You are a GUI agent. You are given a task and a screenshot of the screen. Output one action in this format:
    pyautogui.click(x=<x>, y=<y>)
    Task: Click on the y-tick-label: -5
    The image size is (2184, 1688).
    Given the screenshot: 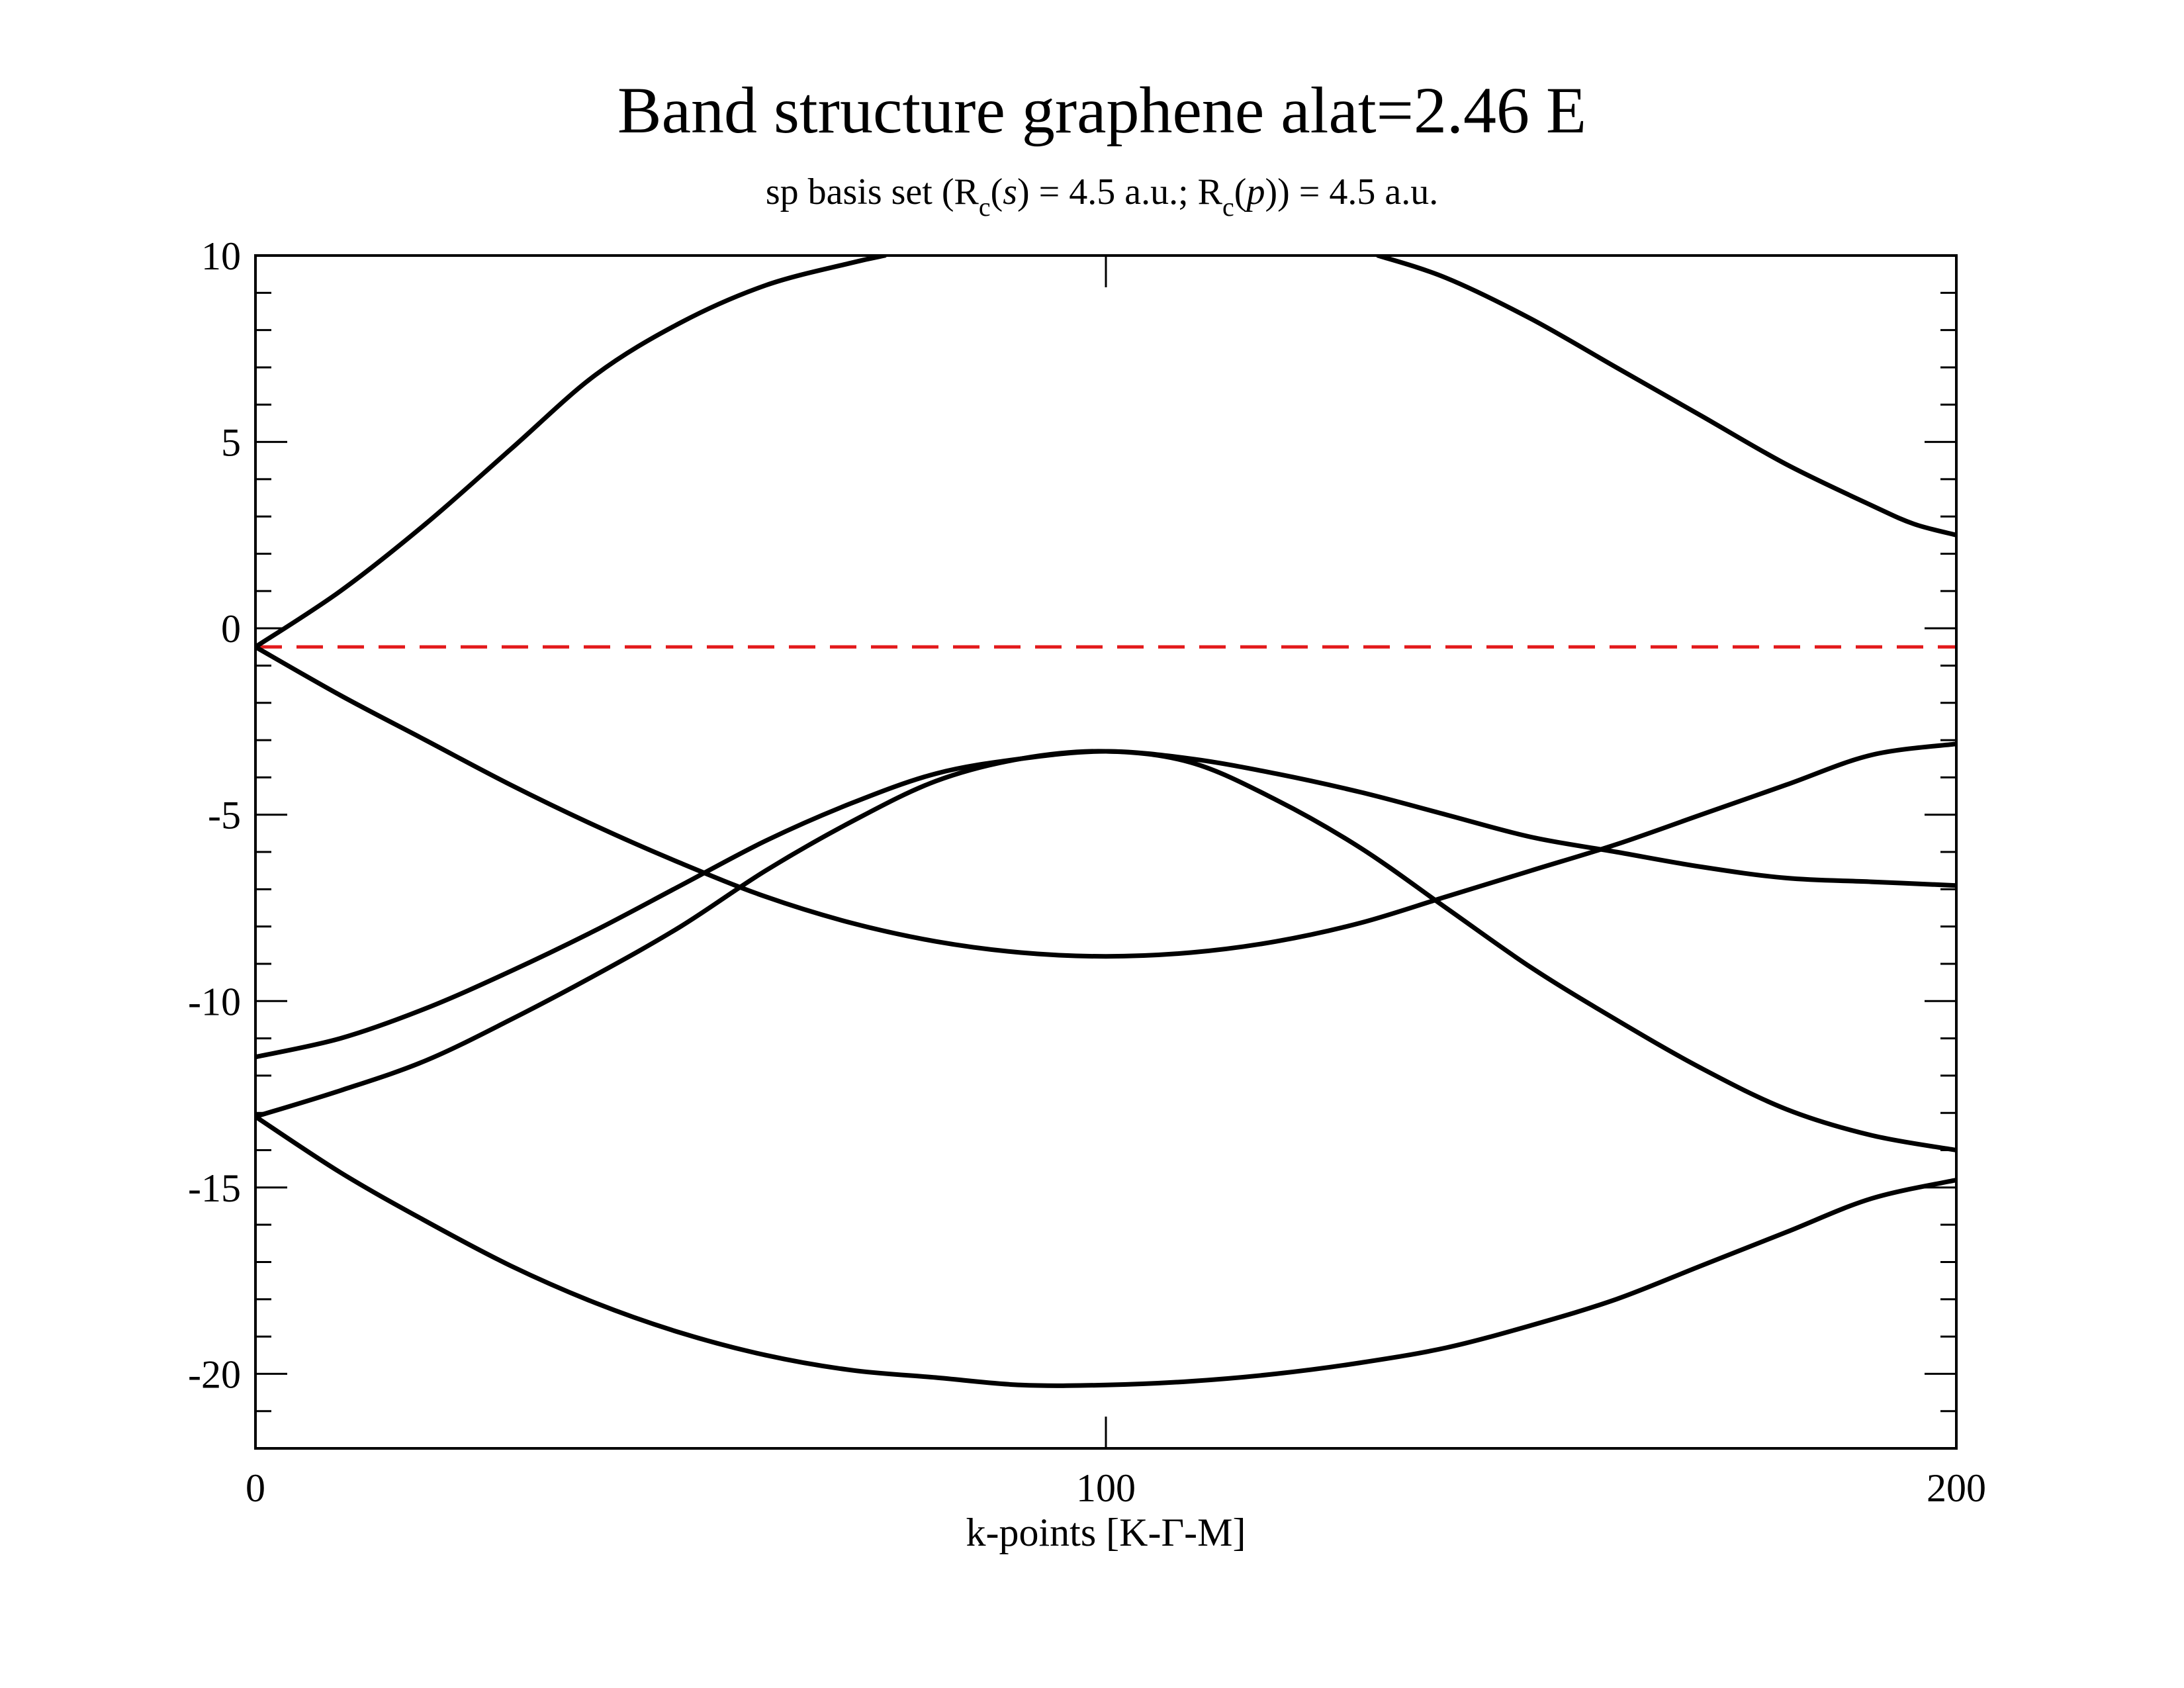 What is the action you would take?
    pyautogui.click(x=224, y=815)
    